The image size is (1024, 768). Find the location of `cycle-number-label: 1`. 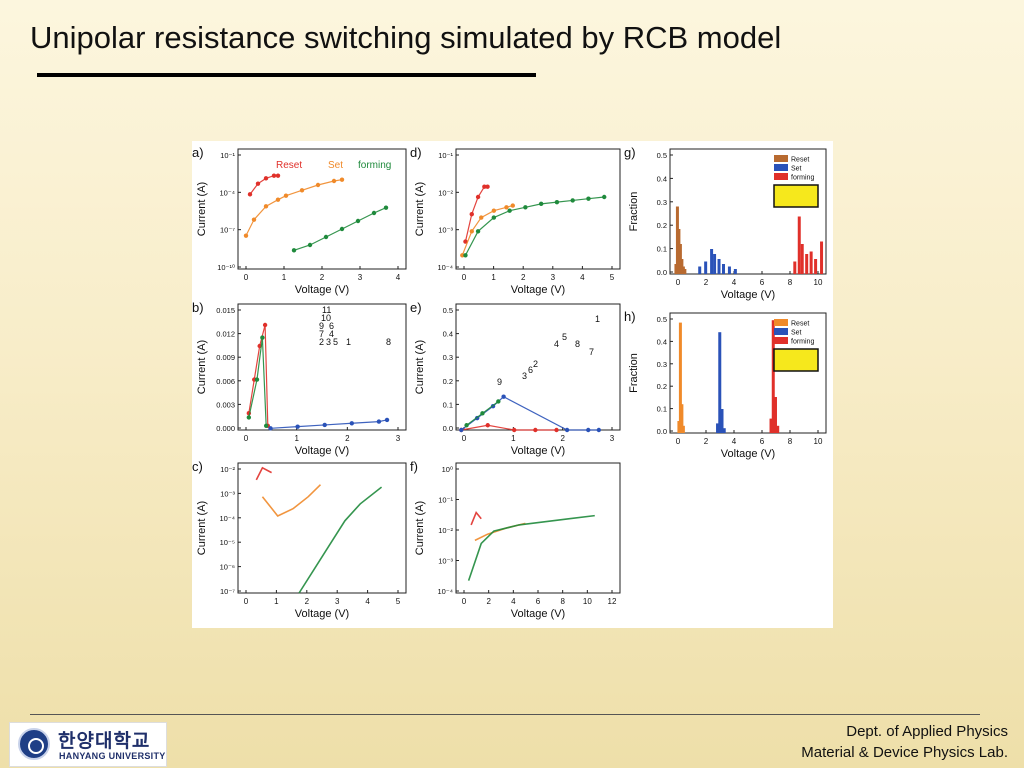

cycle-number-label: 1 is located at coordinates (348, 342).